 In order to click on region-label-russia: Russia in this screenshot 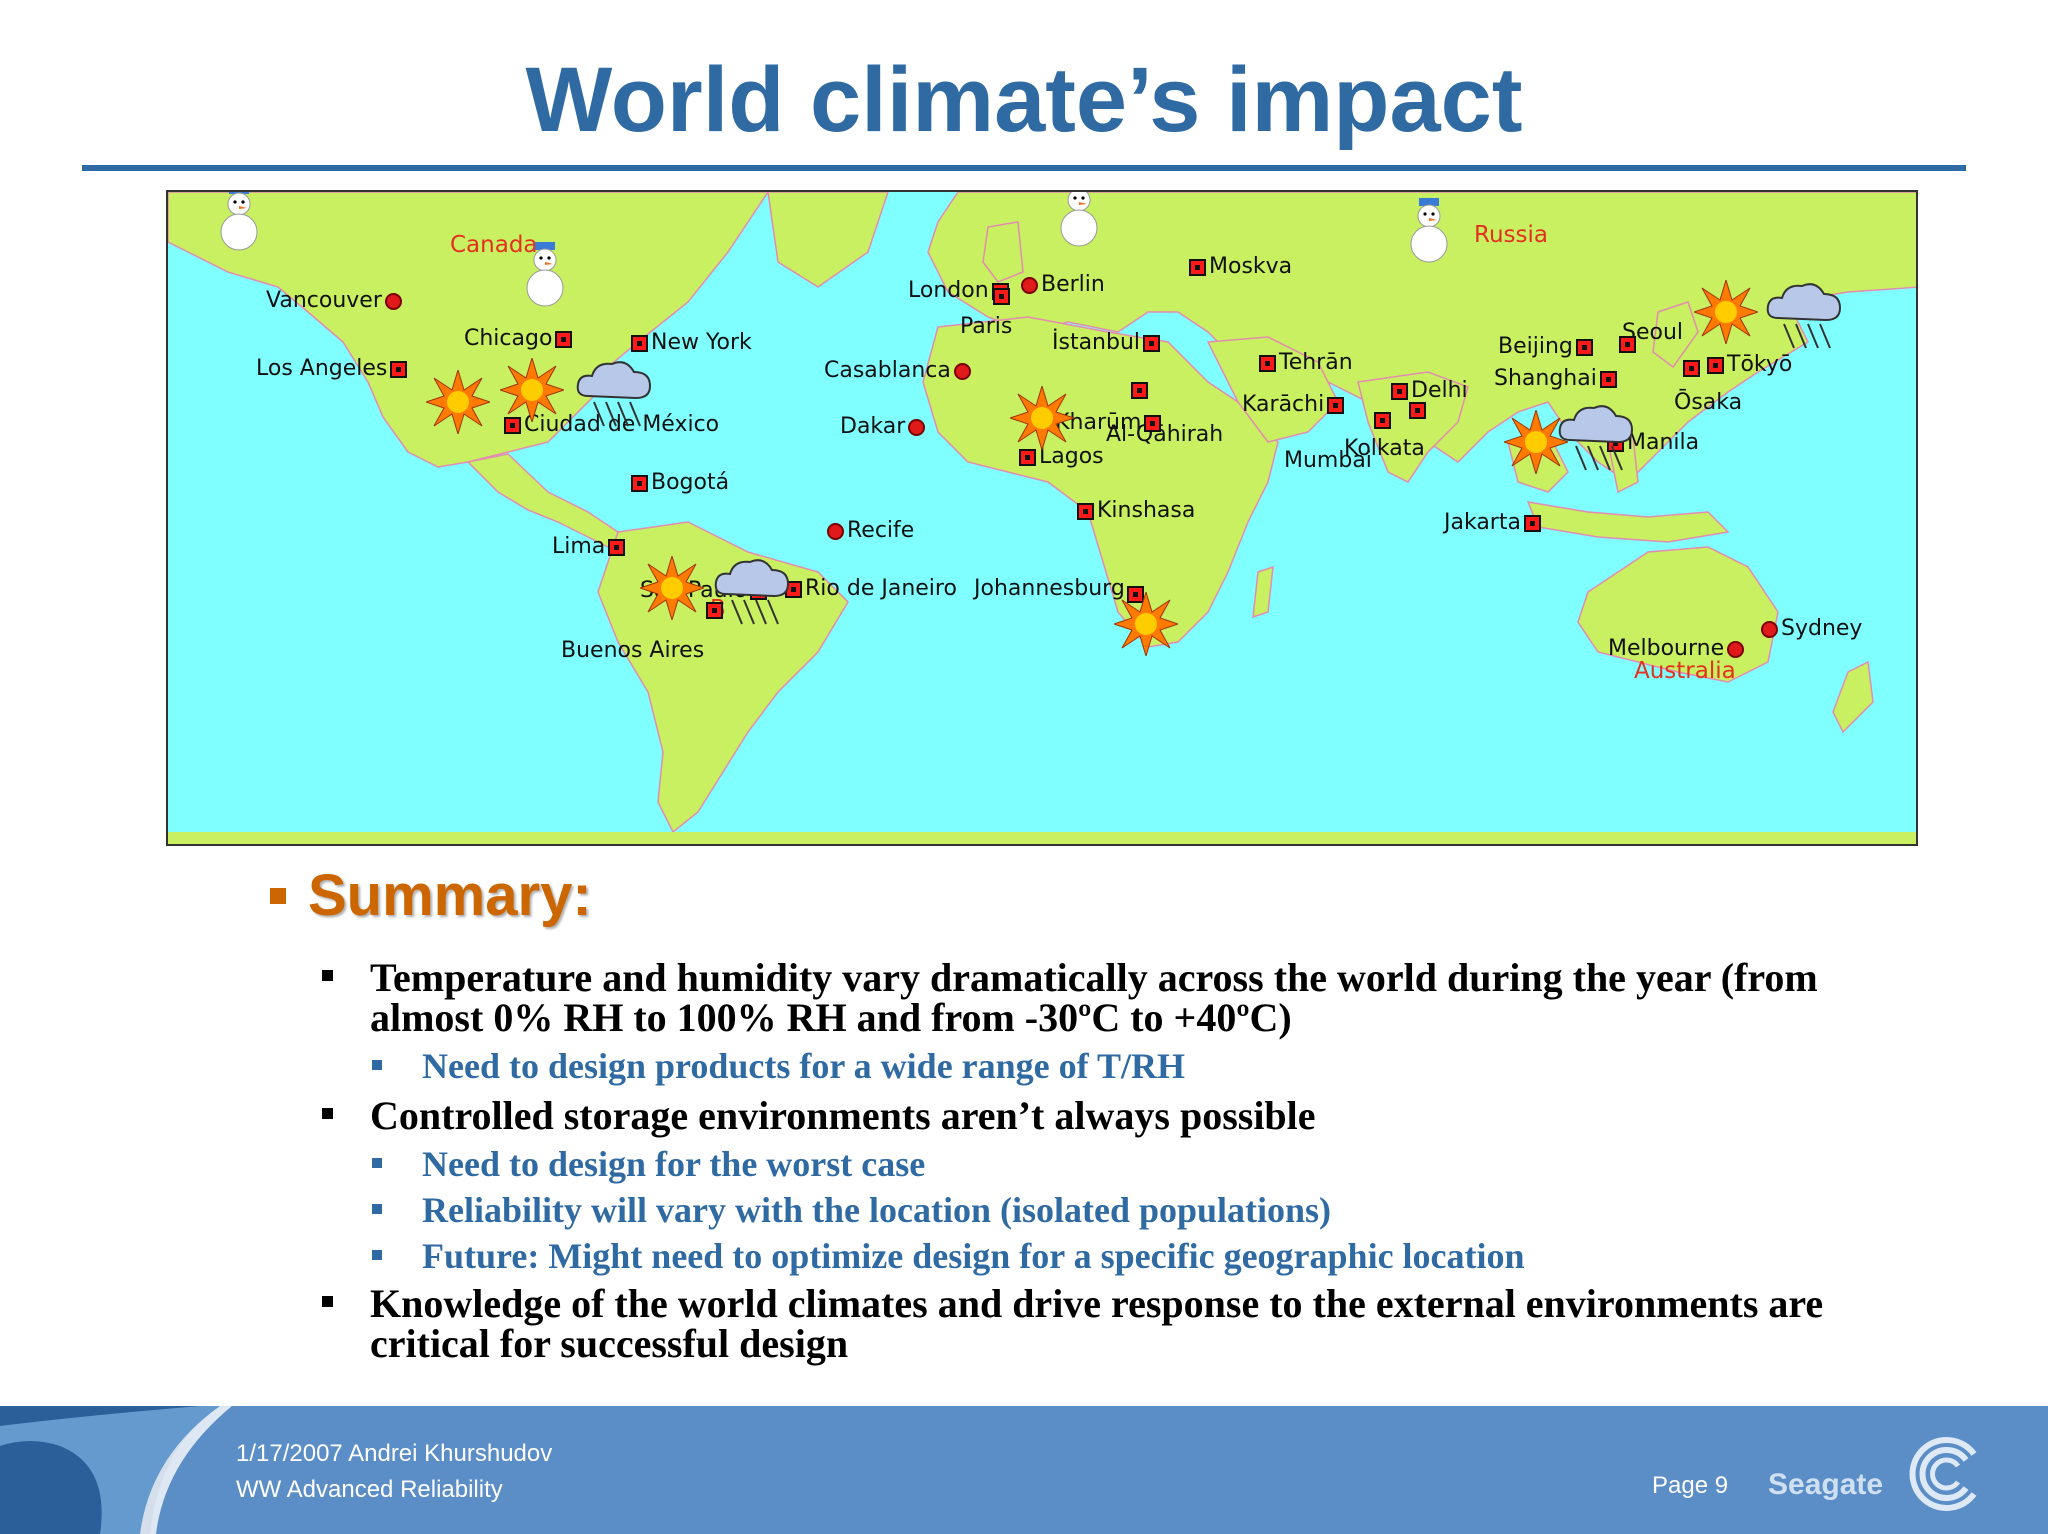, I will do `click(1511, 235)`.